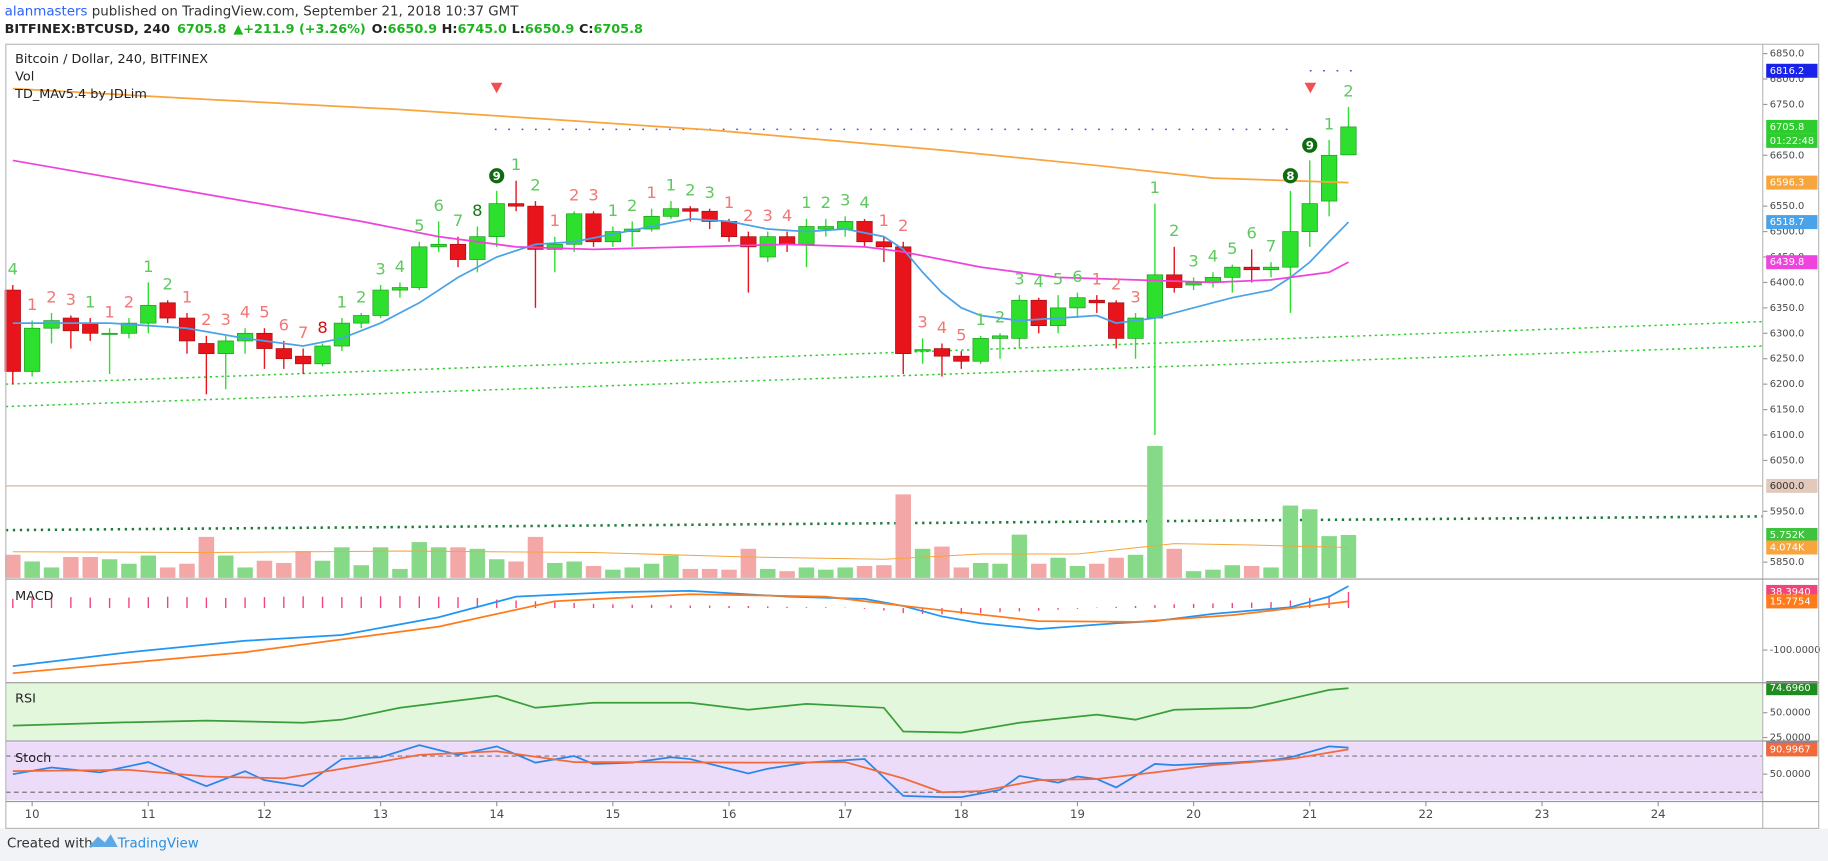 This screenshot has height=861, width=1828. I want to click on y-tick-label: 6050.0, so click(1787, 460).